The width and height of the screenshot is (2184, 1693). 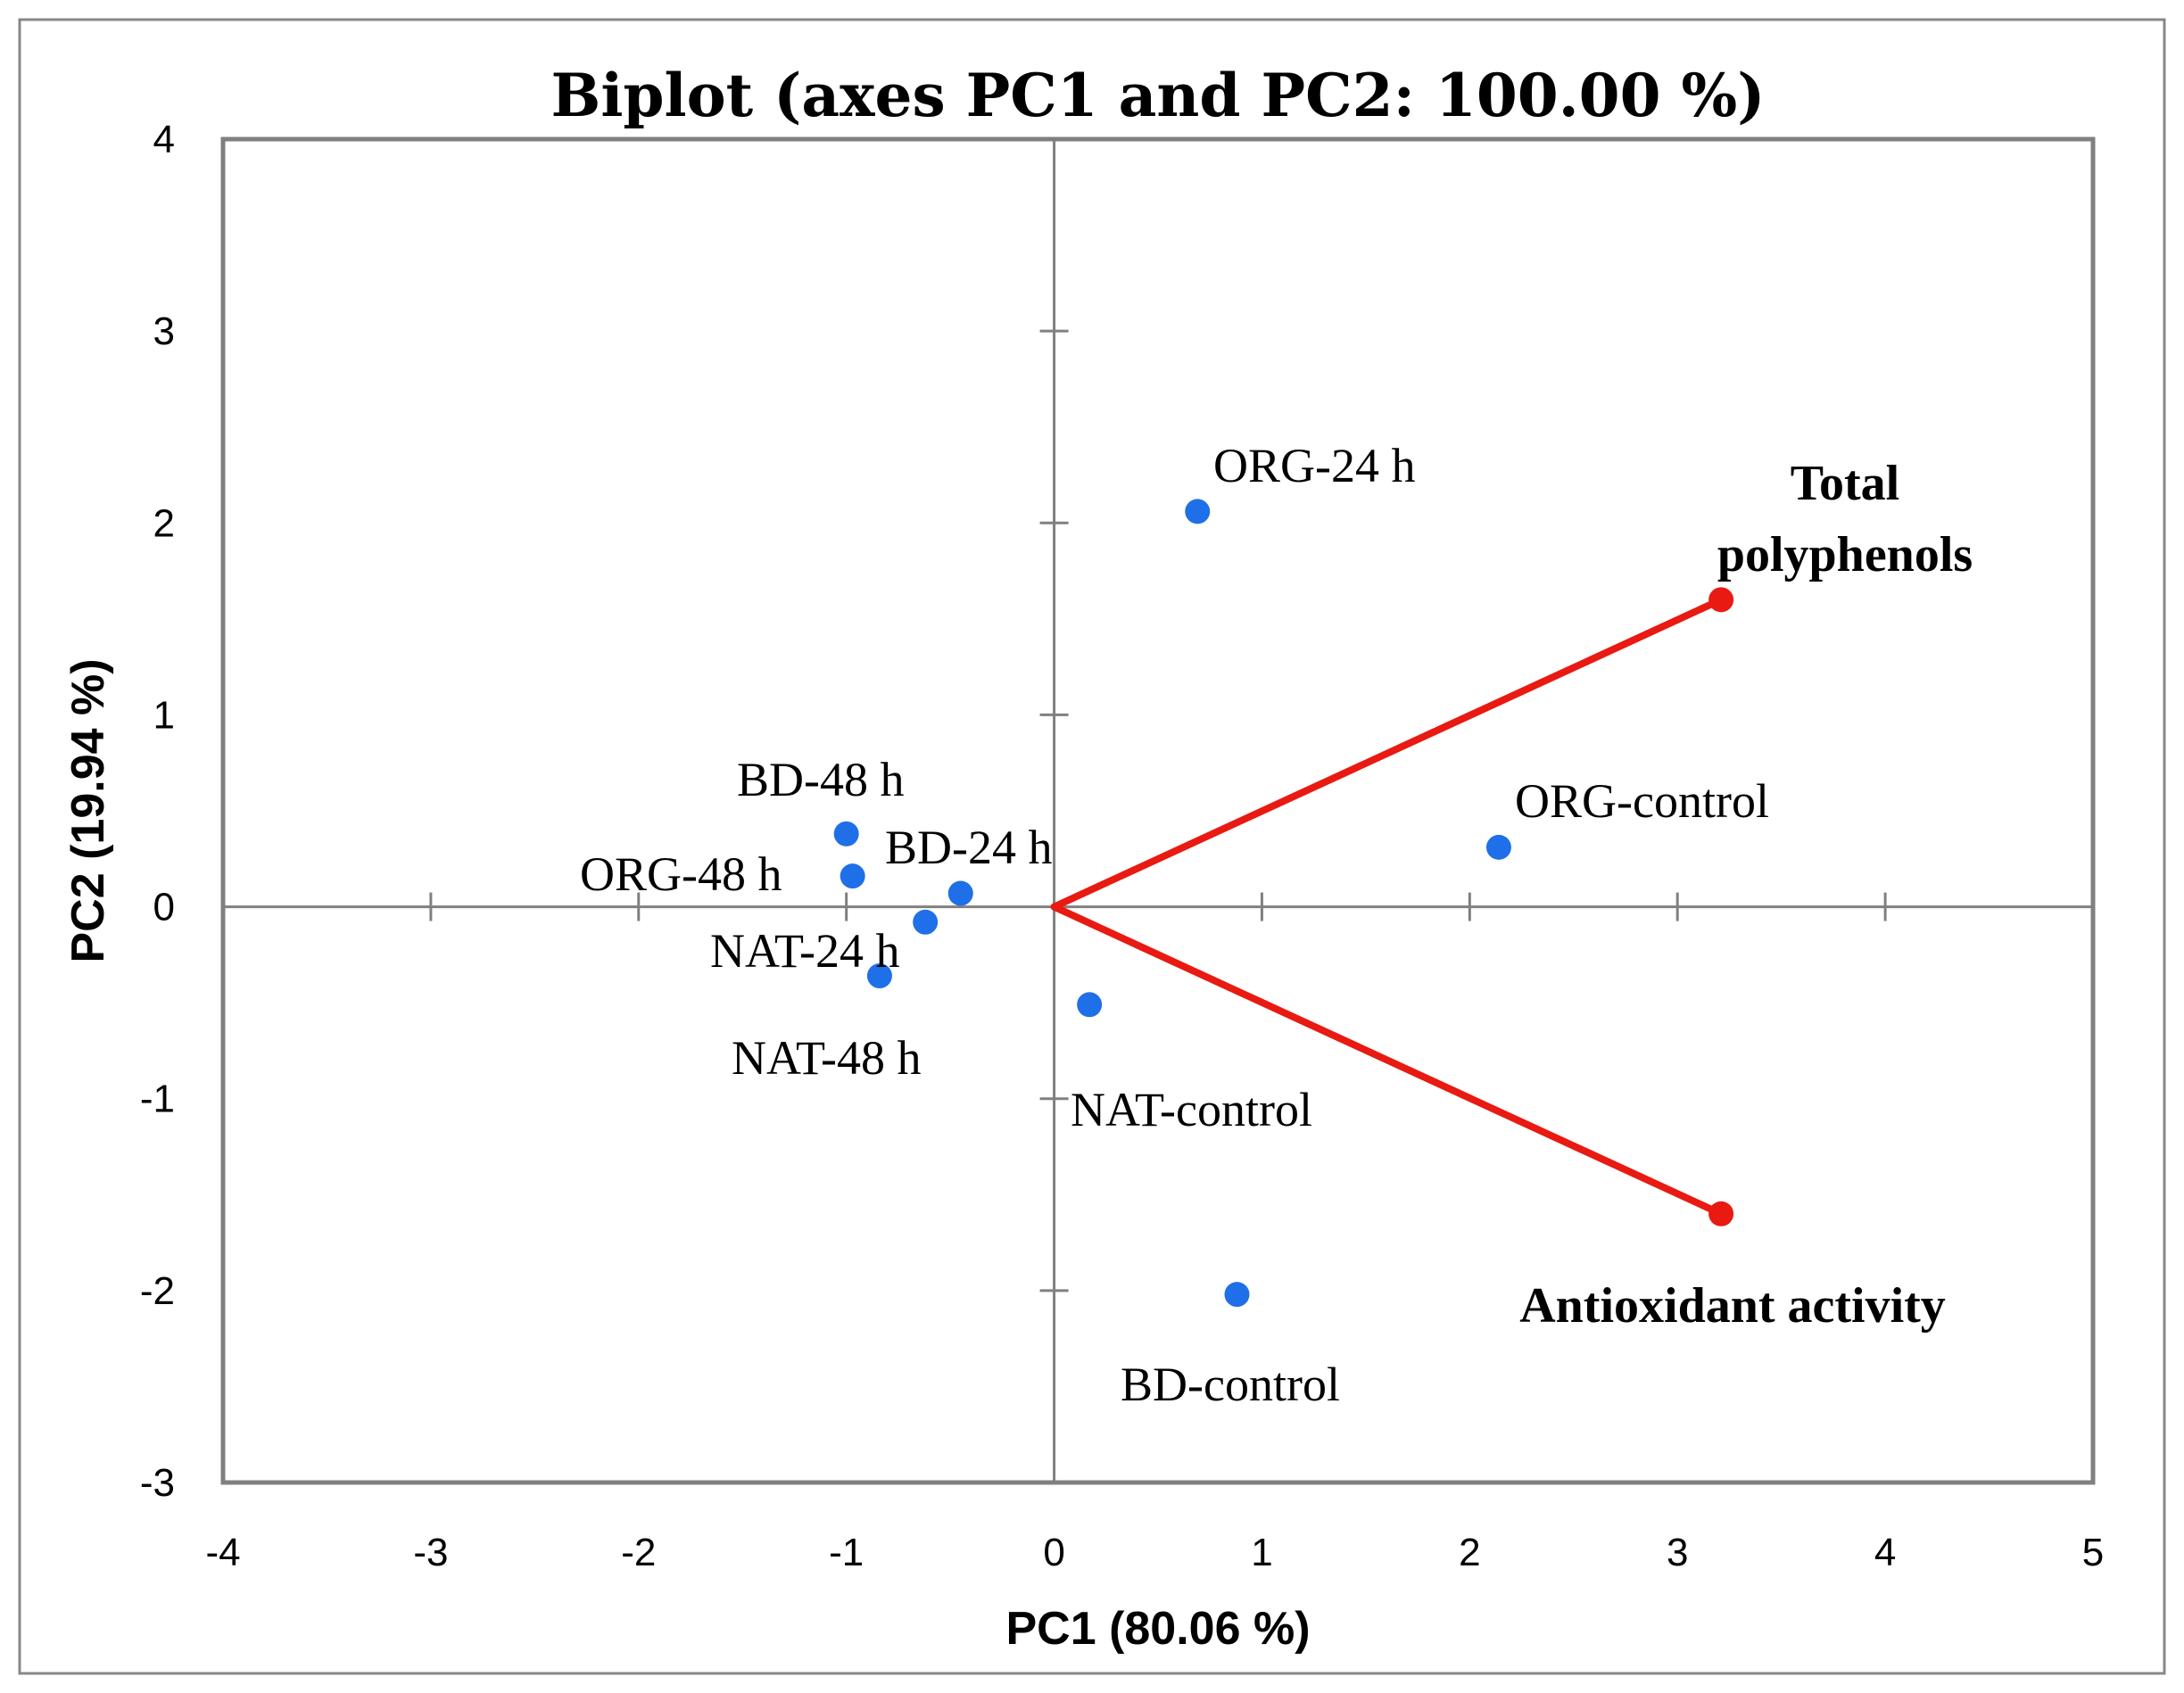 I want to click on variable-label: polyphenols, so click(x=1845, y=554).